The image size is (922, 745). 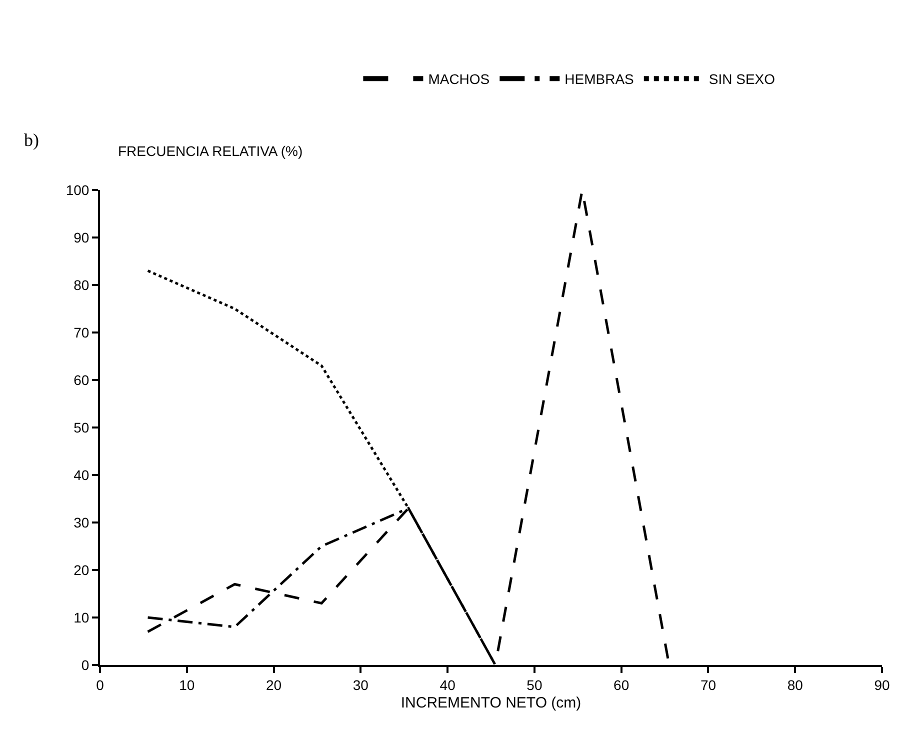 What do you see at coordinates (82, 380) in the screenshot?
I see `y-tick-label: 60` at bounding box center [82, 380].